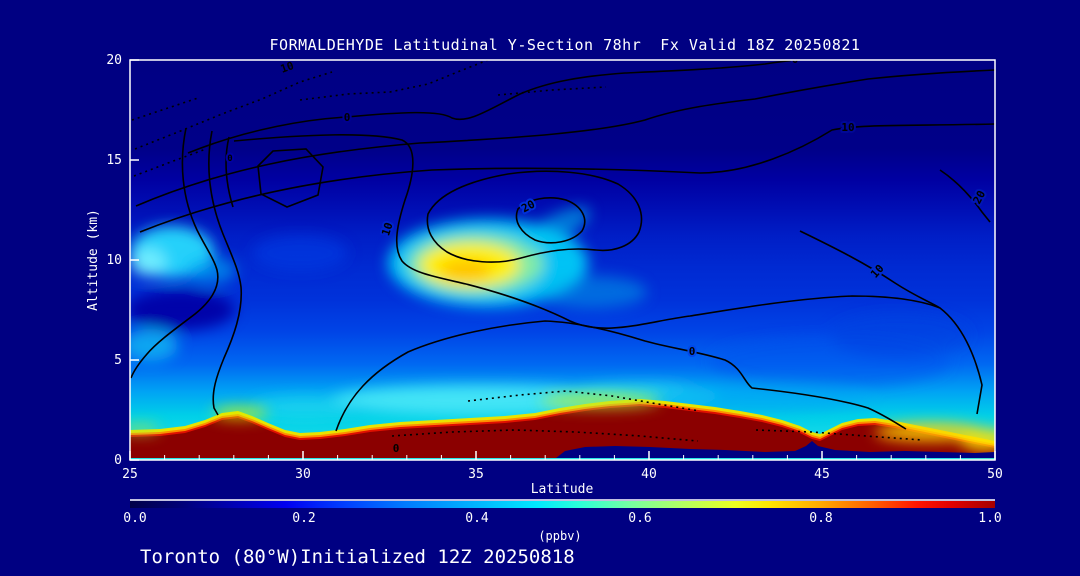  I want to click on colorbar-tick-label: 0.4, so click(477, 518).